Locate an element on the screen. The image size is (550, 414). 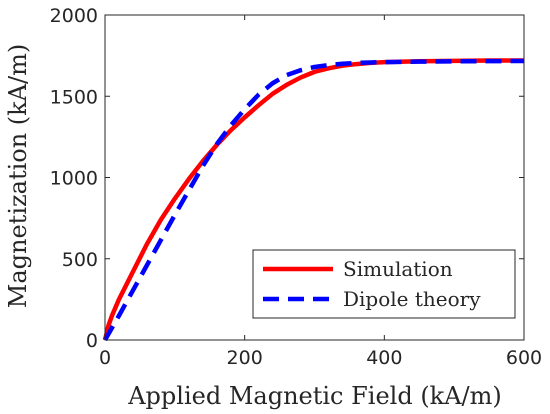
y-tick-label: 0 is located at coordinates (92, 341).